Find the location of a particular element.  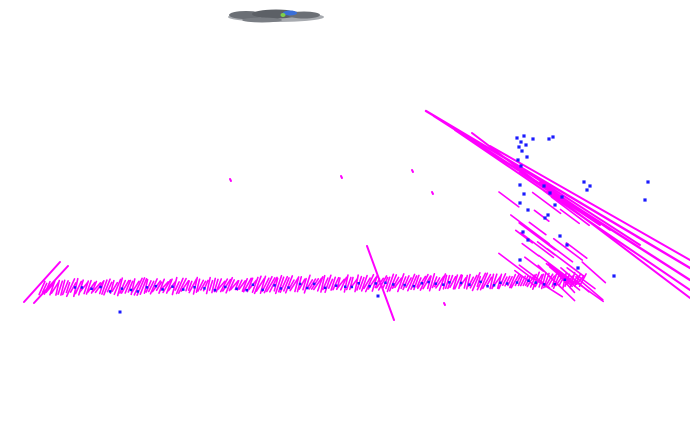

vehicle-model-icon is located at coordinates (276, 16).